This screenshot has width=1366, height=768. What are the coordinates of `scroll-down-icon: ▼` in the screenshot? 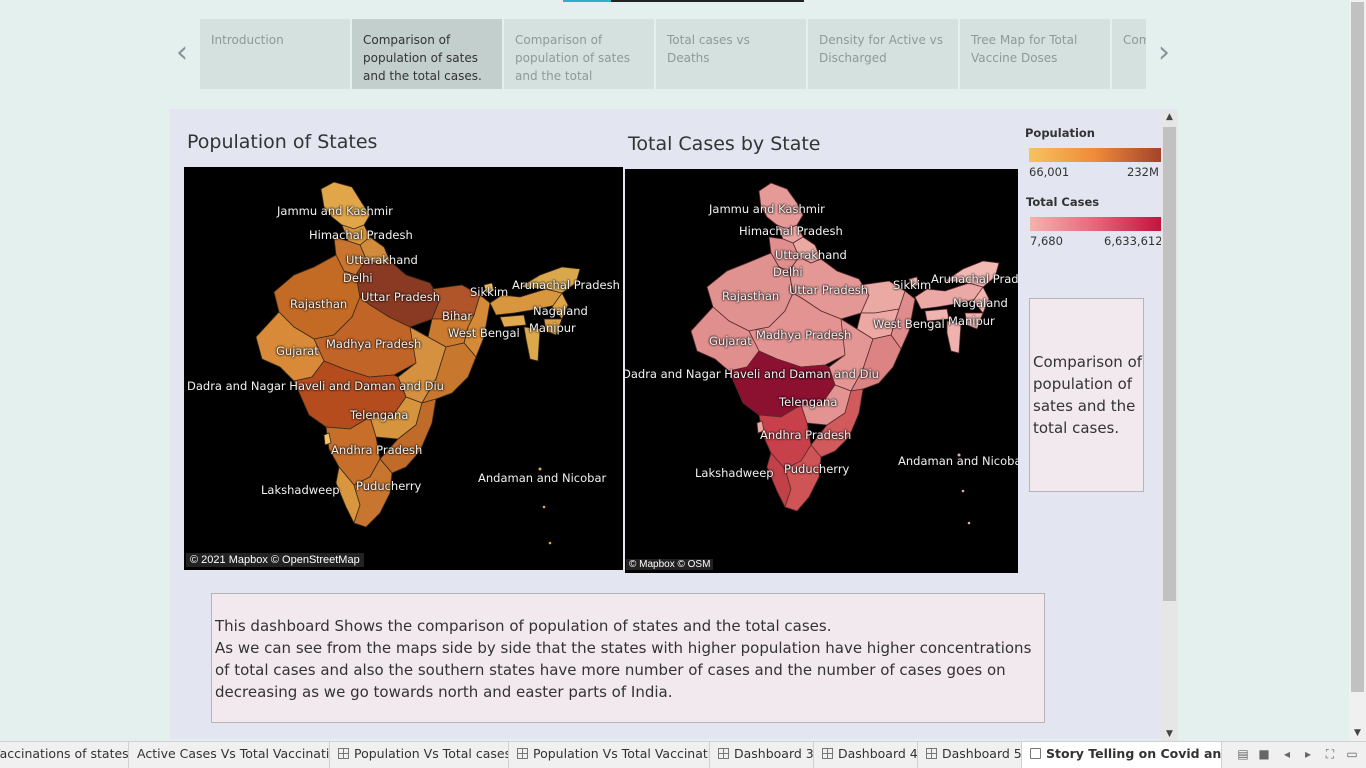 It's located at (1169, 734).